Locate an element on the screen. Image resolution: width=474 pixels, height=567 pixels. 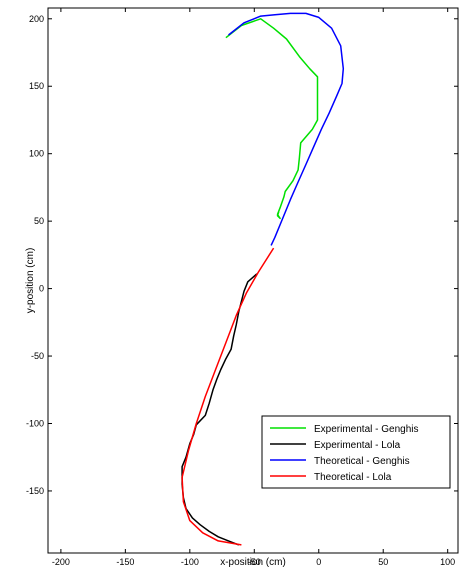
y-tick-label: -50 is located at coordinates (37, 356).